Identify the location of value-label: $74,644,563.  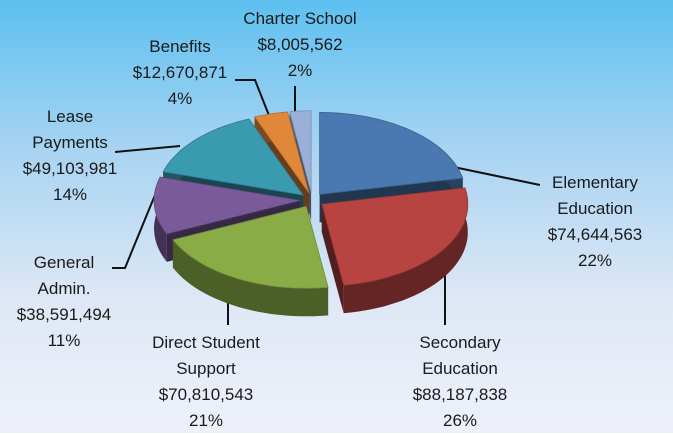
(595, 234).